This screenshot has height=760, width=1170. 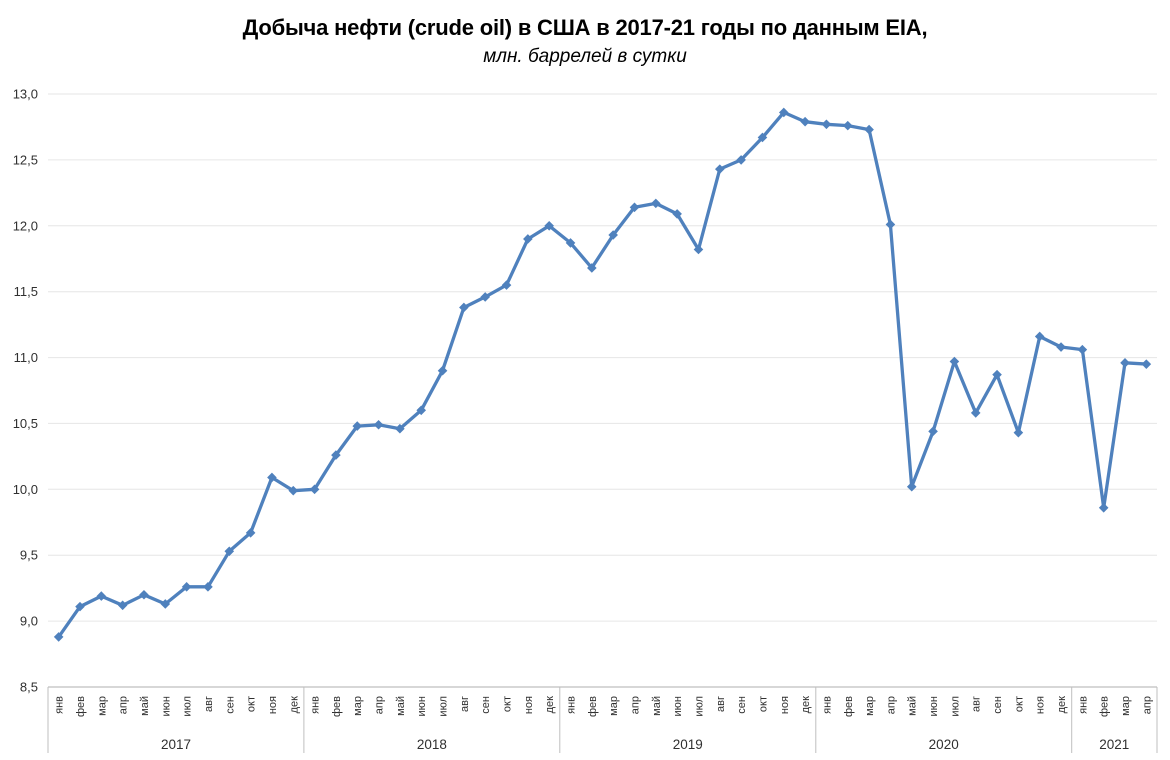 What do you see at coordinates (432, 744) in the screenshot?
I see `x-year-label: 2018` at bounding box center [432, 744].